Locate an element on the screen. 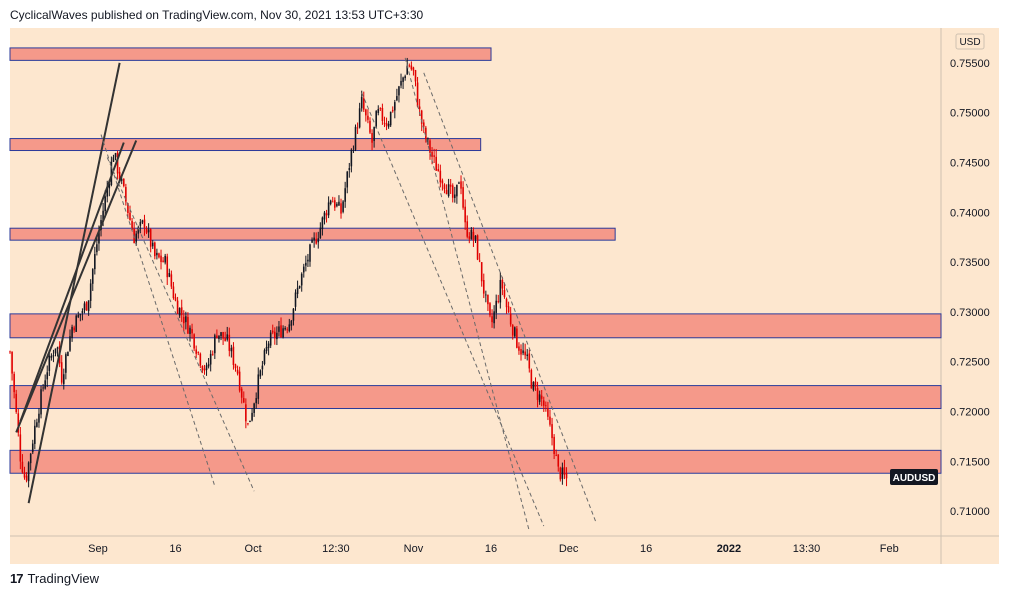 The height and width of the screenshot is (598, 1009). time-axis: Sep 16 Oct 12:30 Nov 16 Dec 16 2022 13:30 Feb is located at coordinates (493, 549).